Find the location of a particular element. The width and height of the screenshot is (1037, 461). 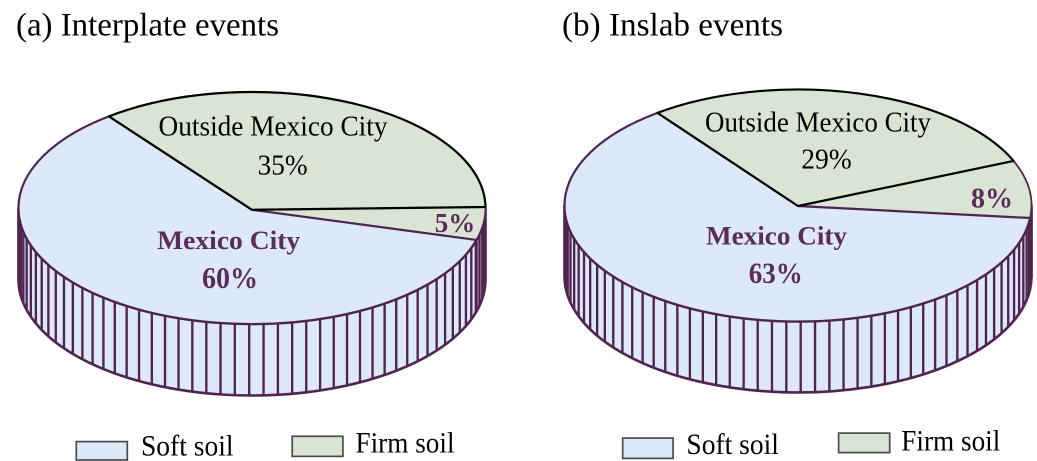

svg-text: 5% is located at coordinates (455, 223).